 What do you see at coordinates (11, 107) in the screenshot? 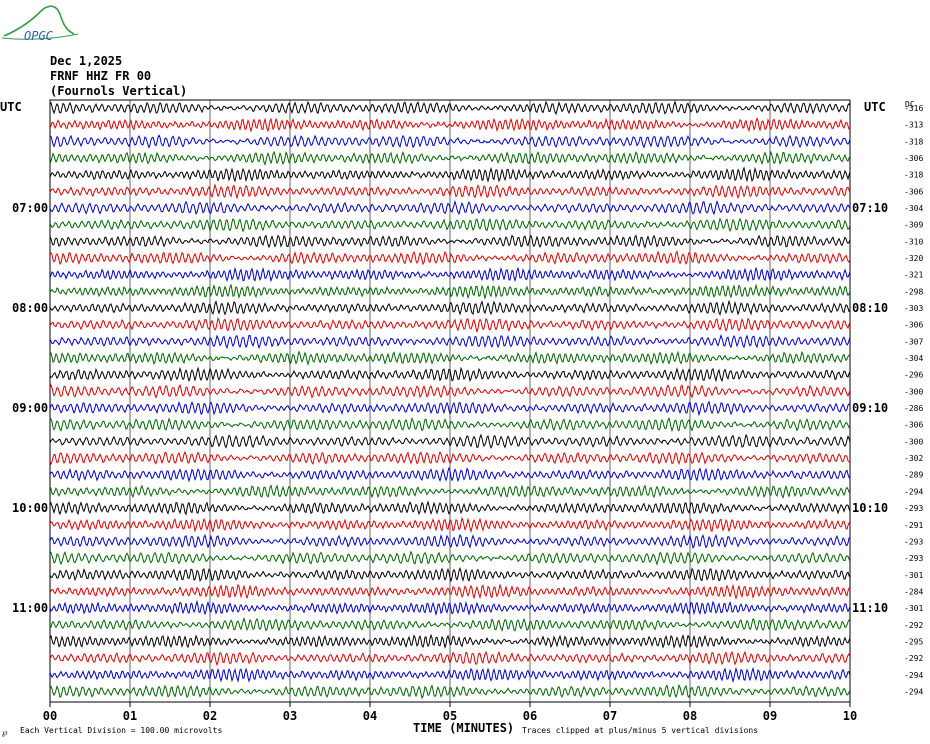
I see `left-utc-label: UTC` at bounding box center [11, 107].